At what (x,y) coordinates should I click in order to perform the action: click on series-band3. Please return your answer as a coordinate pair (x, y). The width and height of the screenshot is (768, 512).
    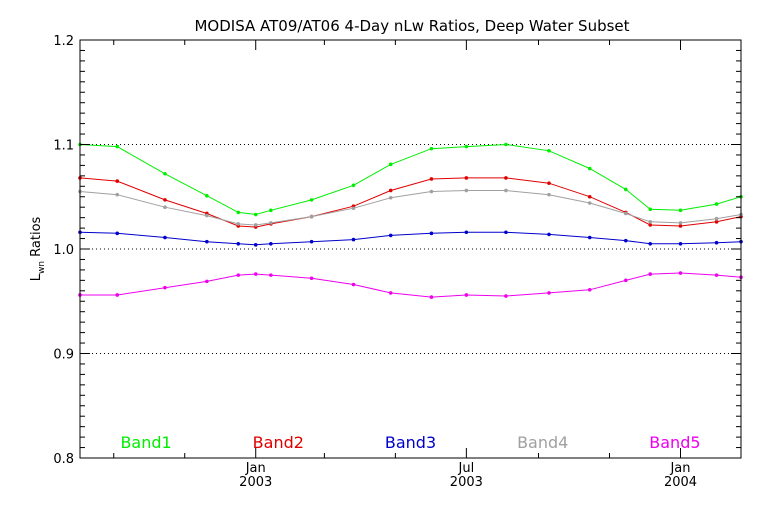
    Looking at the image, I should click on (410, 238).